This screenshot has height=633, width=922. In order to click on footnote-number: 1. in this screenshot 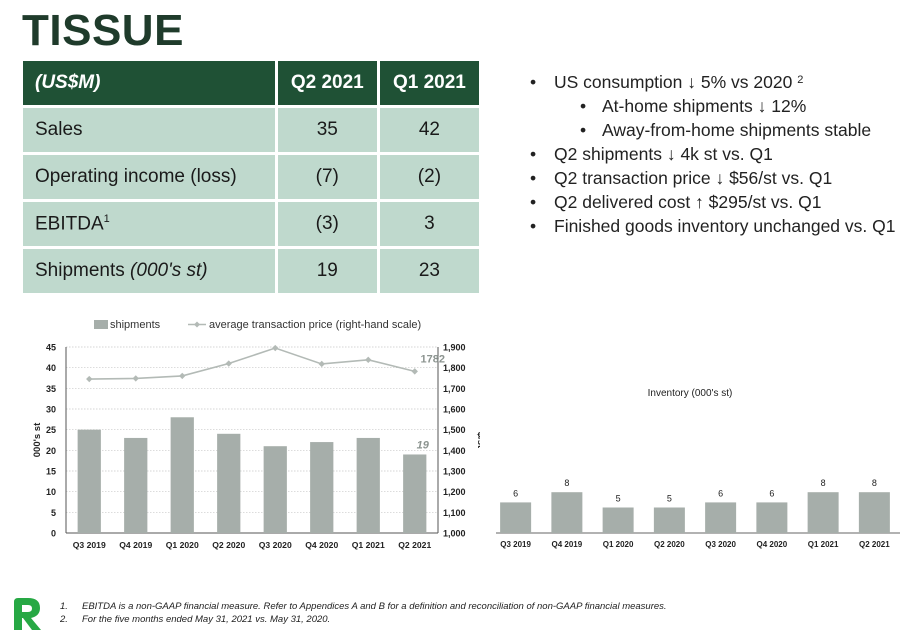, I will do `click(64, 606)`.